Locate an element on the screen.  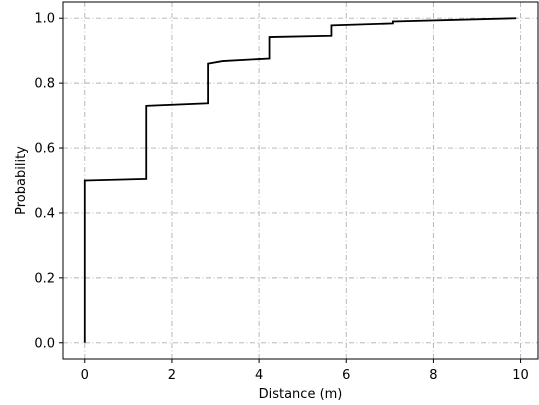
x-axis-title: Distance (m) is located at coordinates (301, 394).